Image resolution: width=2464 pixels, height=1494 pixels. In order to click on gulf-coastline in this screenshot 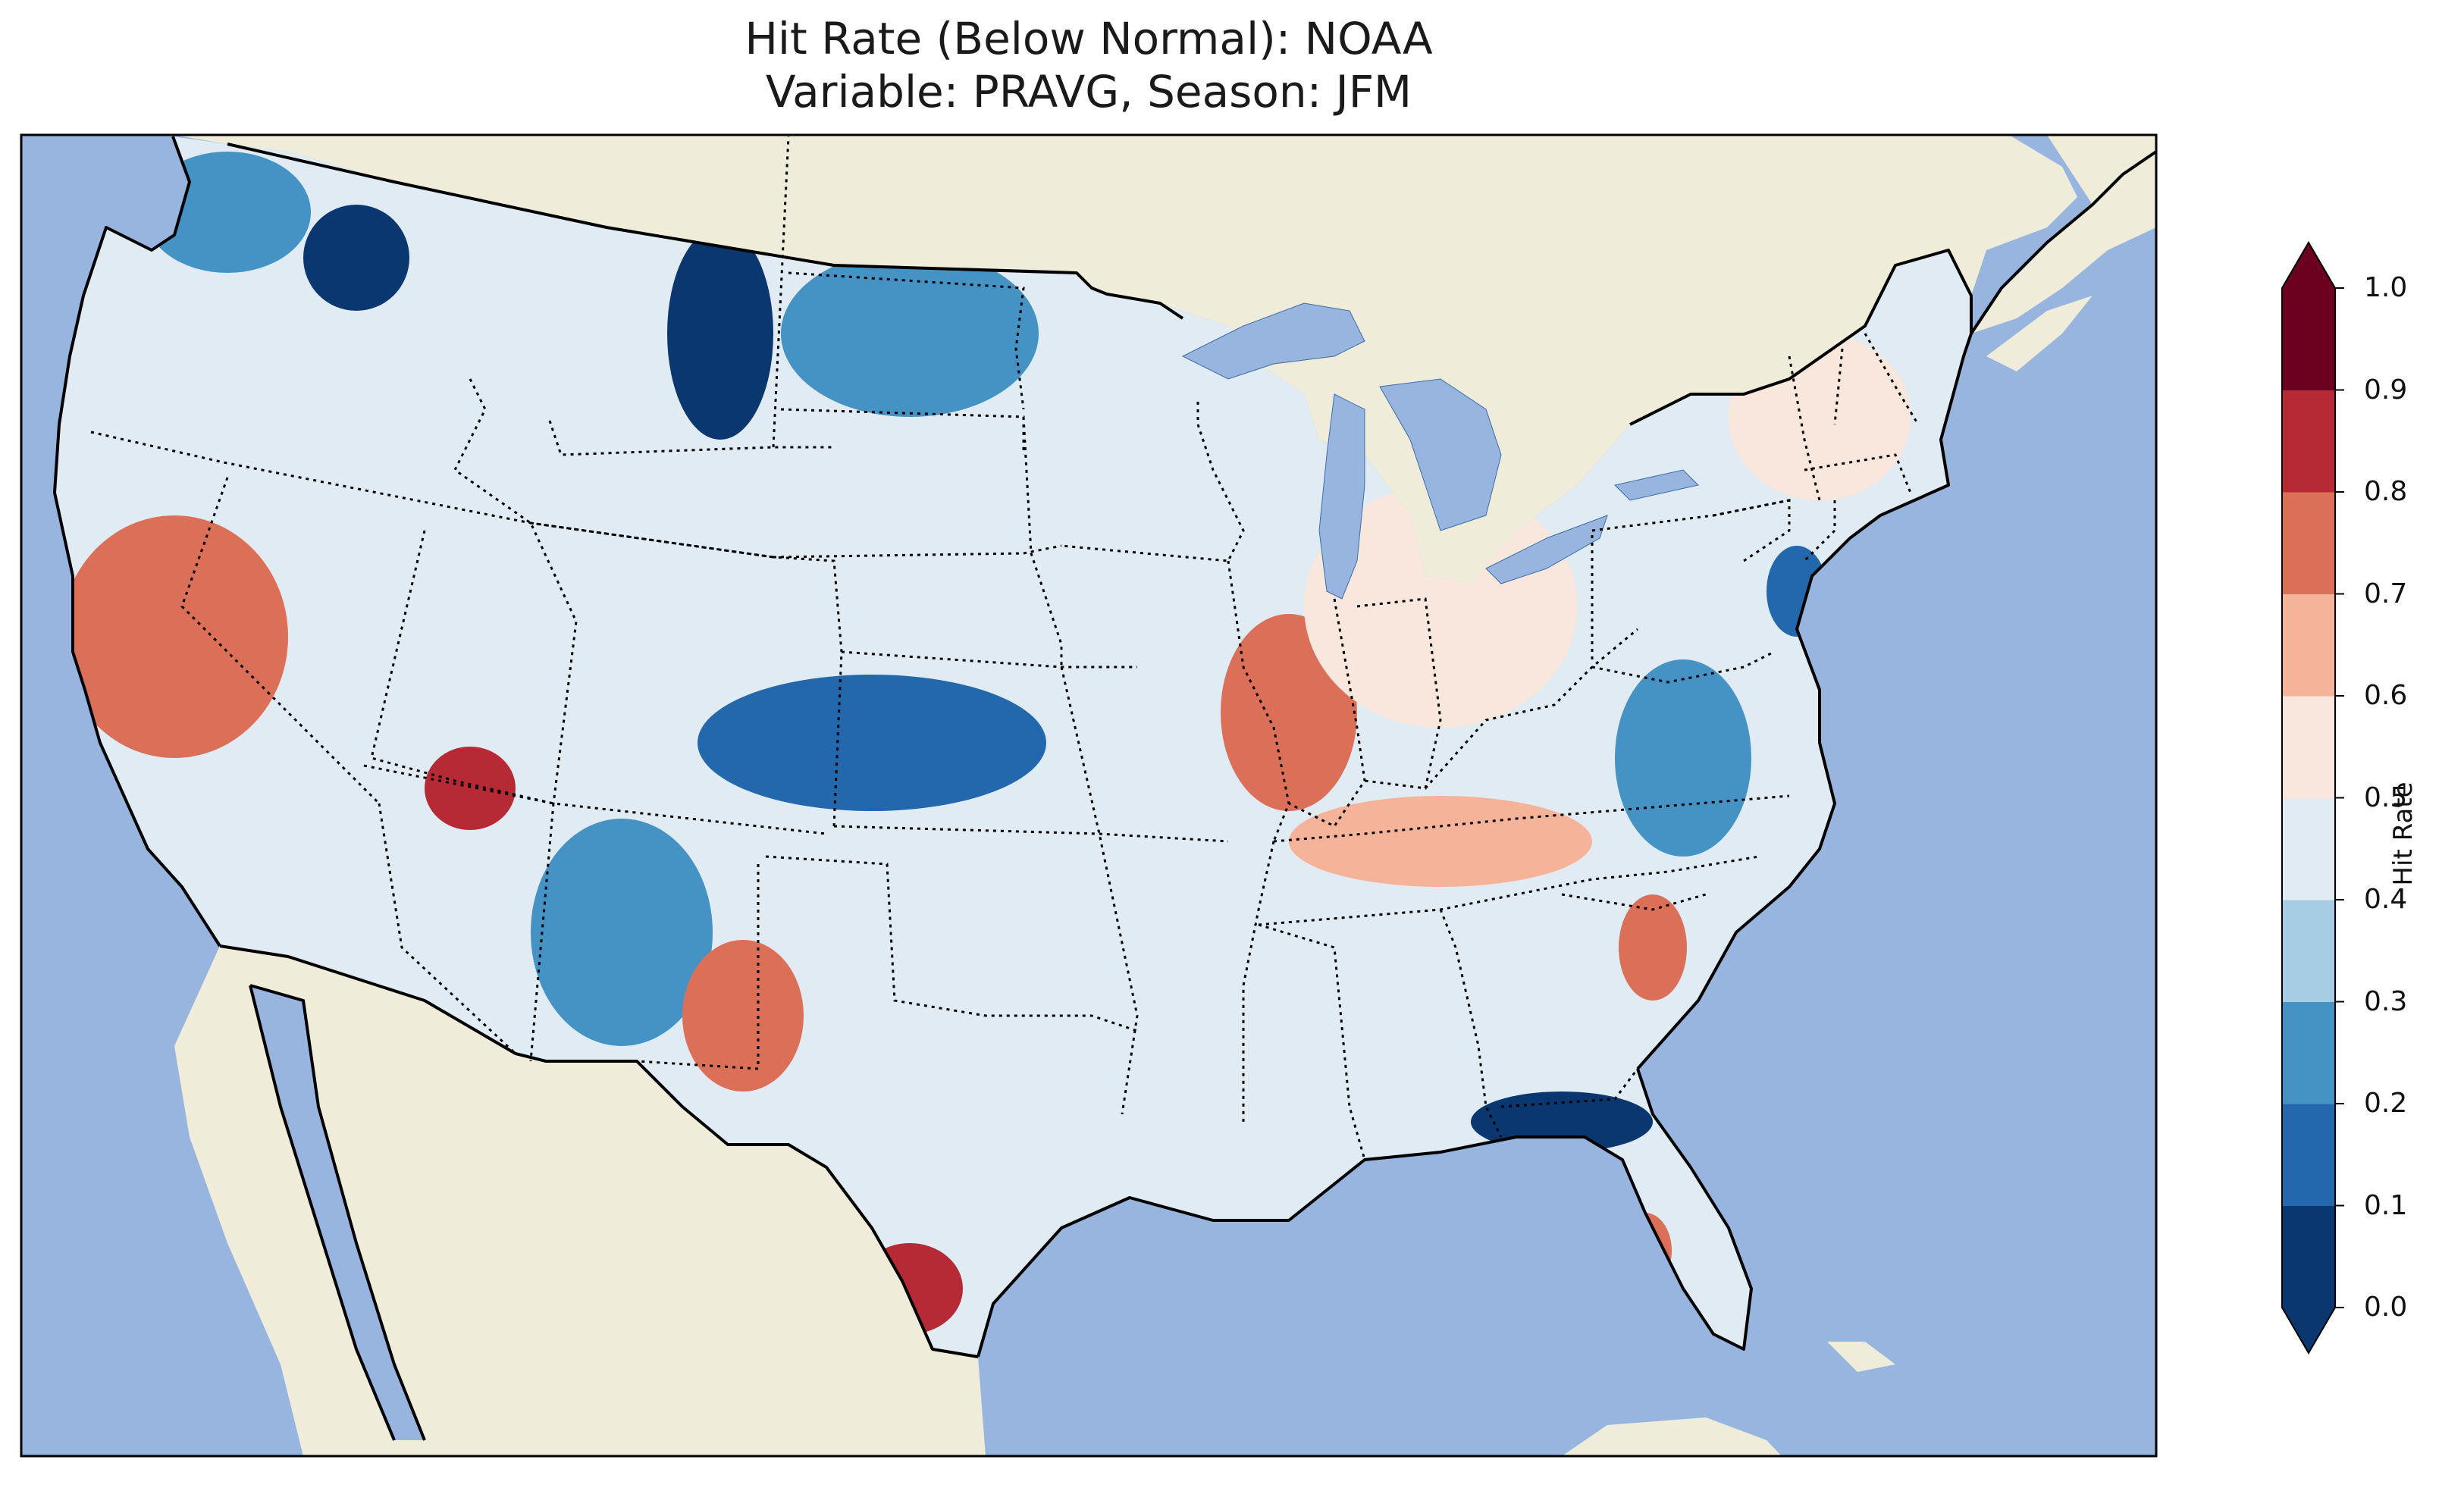, I will do `click(1365, 1213)`.